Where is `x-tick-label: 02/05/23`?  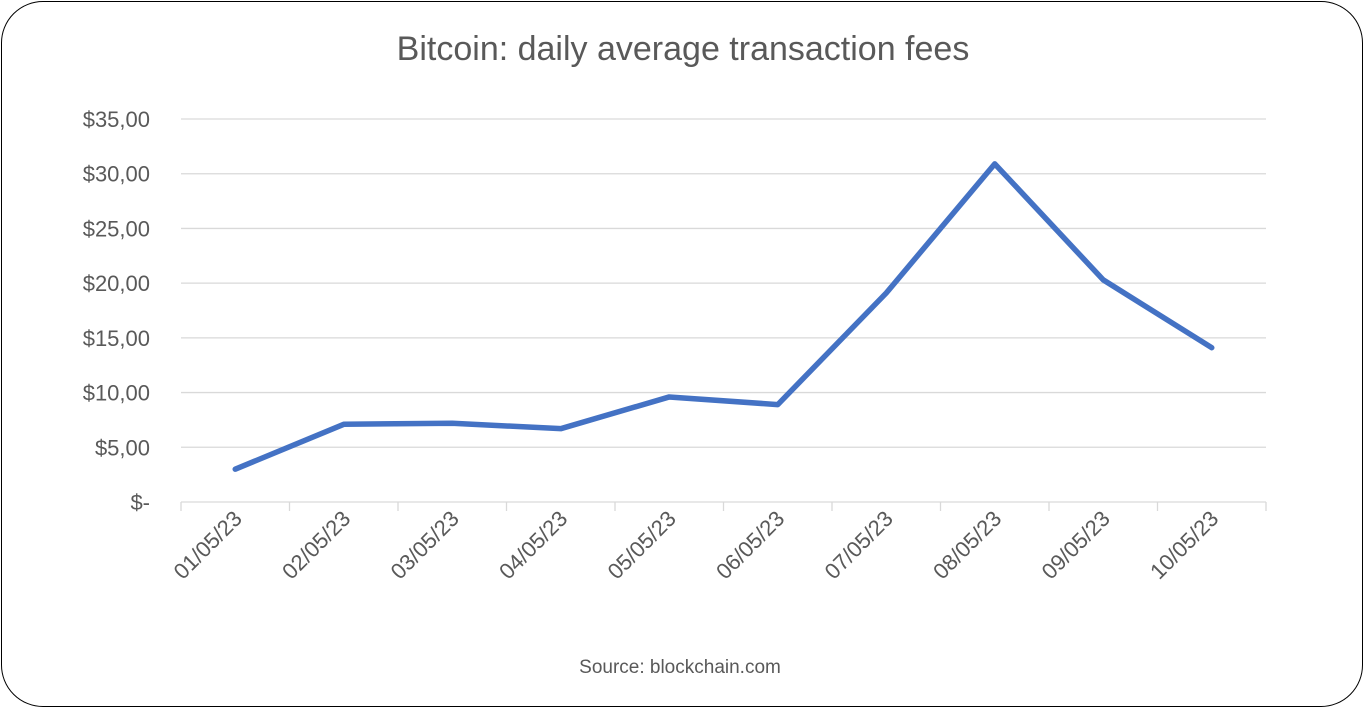
x-tick-label: 02/05/23 is located at coordinates (316, 545).